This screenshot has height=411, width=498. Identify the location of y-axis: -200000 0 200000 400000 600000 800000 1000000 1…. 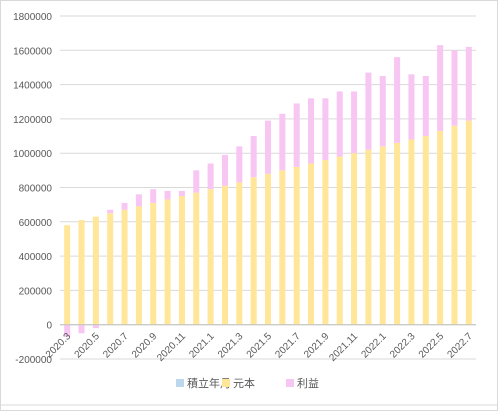
(32, 189).